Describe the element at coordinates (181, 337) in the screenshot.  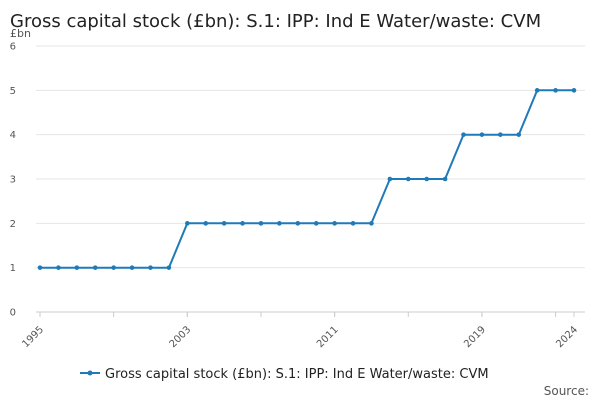
I see `x-tick-label: 2003` at that location.